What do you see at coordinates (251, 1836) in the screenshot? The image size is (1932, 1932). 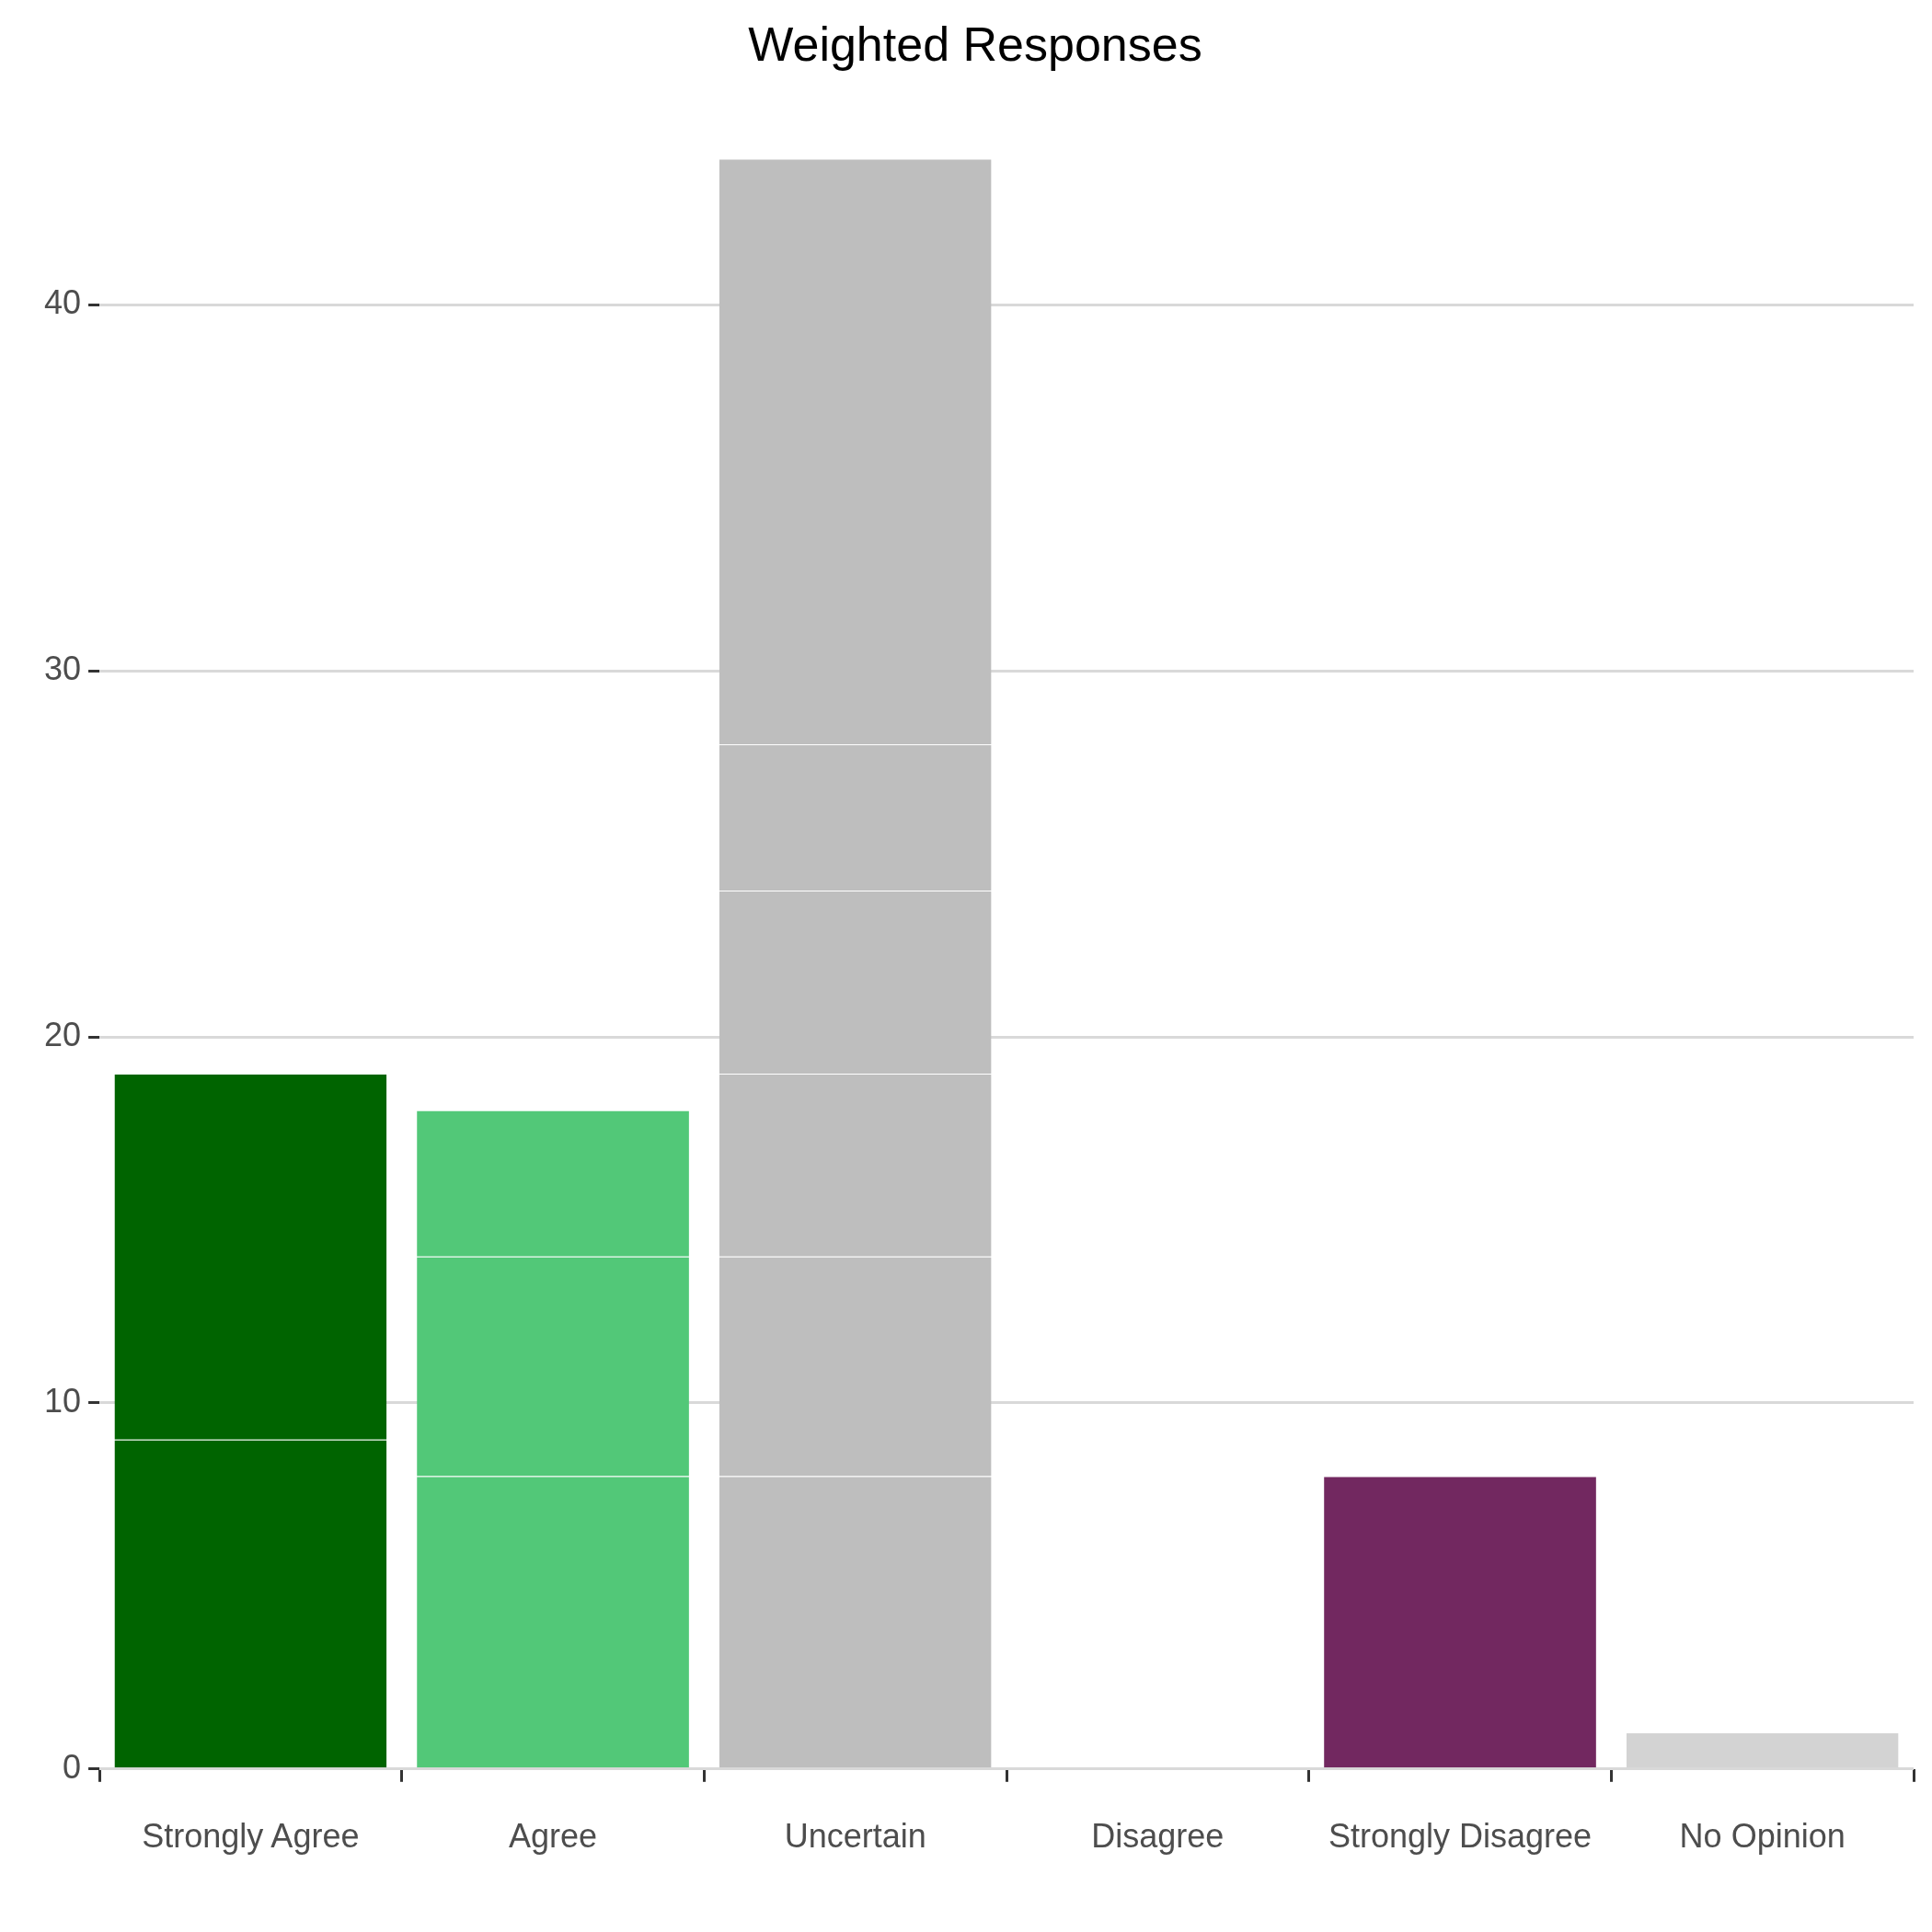 I see `x-tick-label: Strongly Agree` at bounding box center [251, 1836].